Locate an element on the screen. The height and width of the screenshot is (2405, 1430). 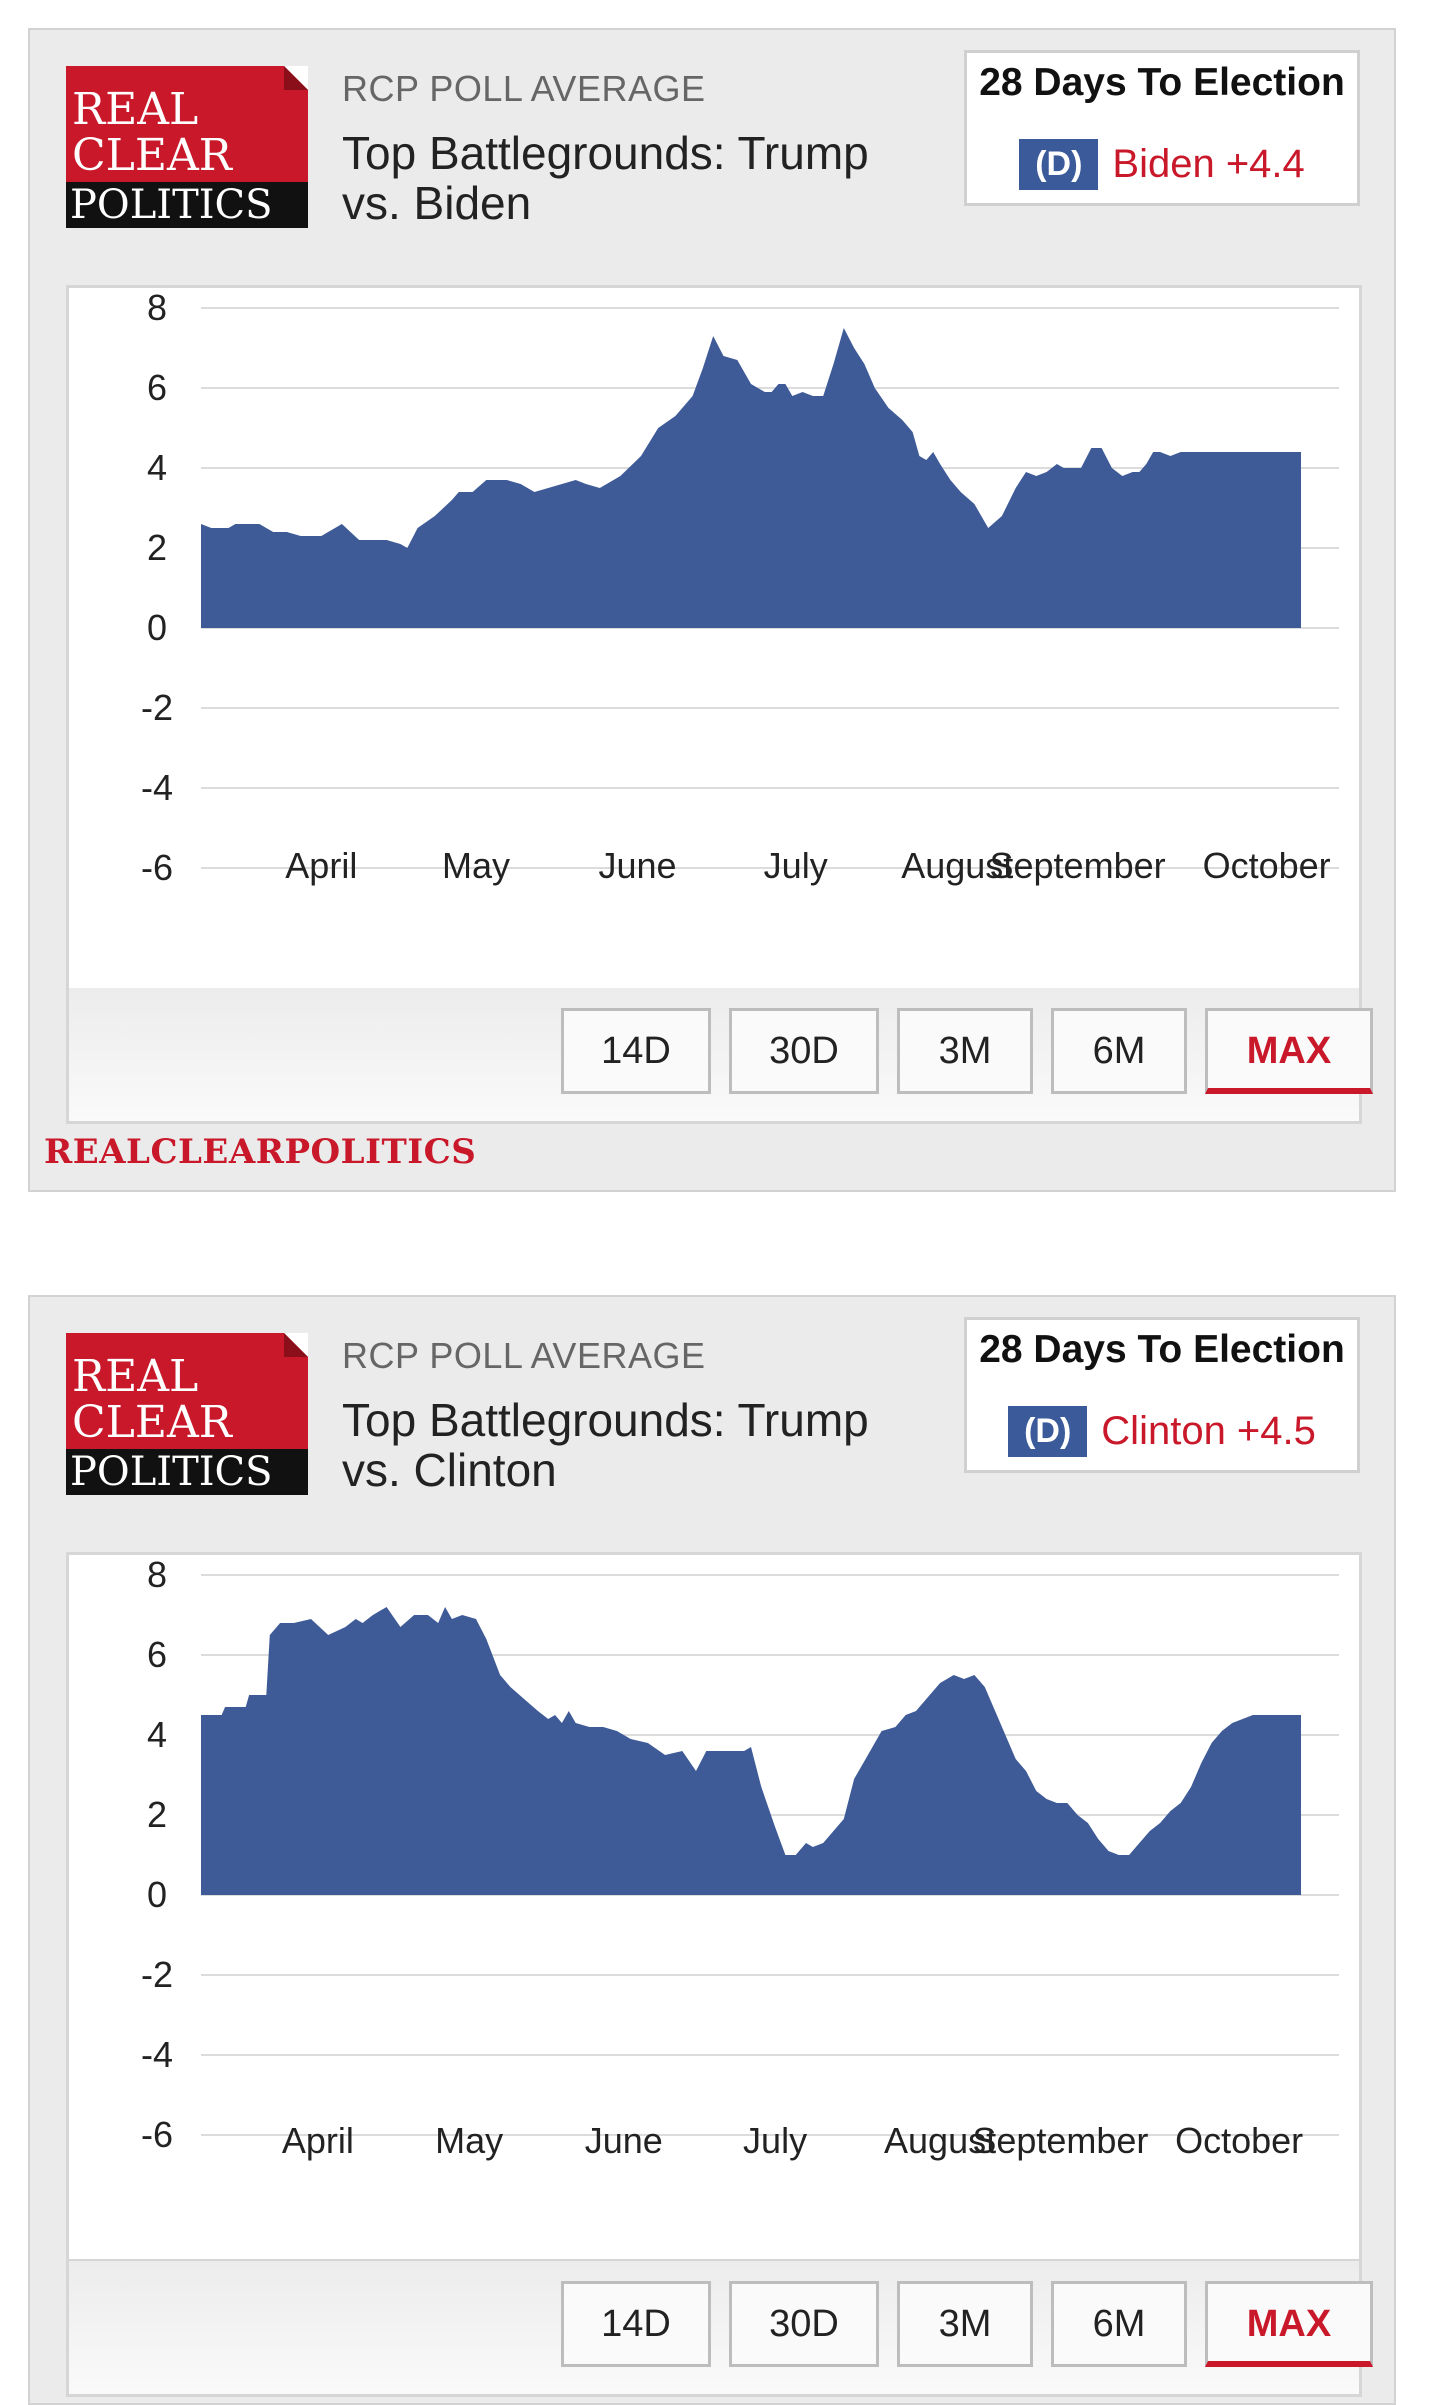
leader-row: (D) Biden +4.4 is located at coordinates (1162, 164).